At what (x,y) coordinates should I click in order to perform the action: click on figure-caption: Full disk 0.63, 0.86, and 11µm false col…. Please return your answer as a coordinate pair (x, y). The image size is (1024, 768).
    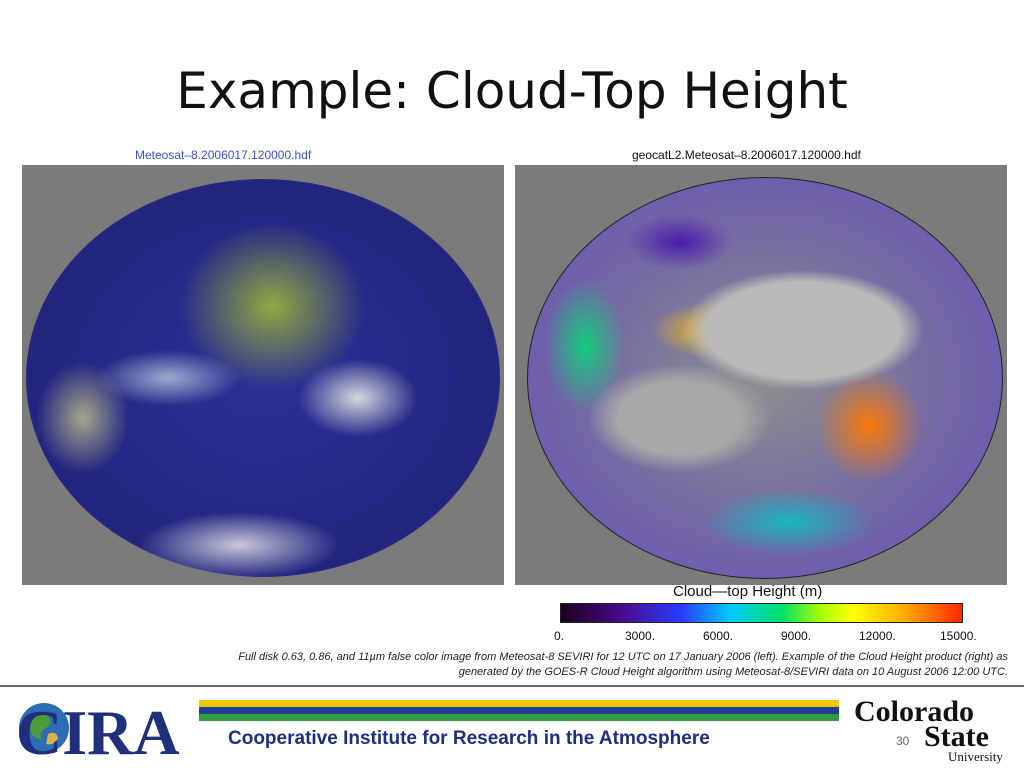
    Looking at the image, I should click on (534, 665).